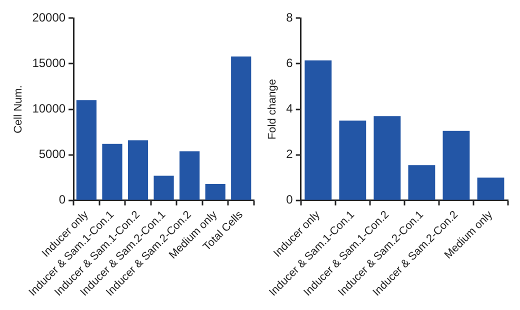  Describe the element at coordinates (49, 63) in the screenshot. I see `y-tick-label: 15000` at that location.